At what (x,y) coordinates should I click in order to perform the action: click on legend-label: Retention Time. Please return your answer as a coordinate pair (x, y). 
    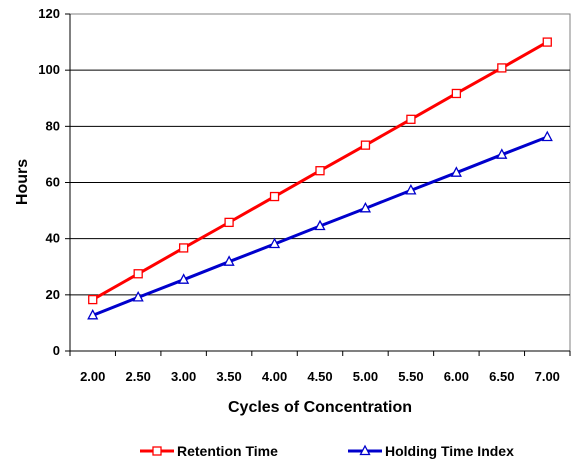
    Looking at the image, I should click on (227, 451).